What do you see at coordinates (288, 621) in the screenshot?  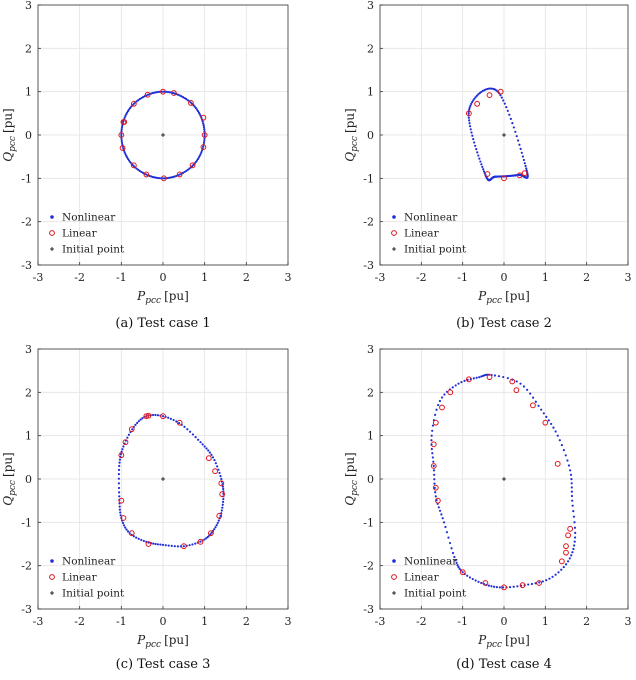 I see `x-tick-label: 3` at bounding box center [288, 621].